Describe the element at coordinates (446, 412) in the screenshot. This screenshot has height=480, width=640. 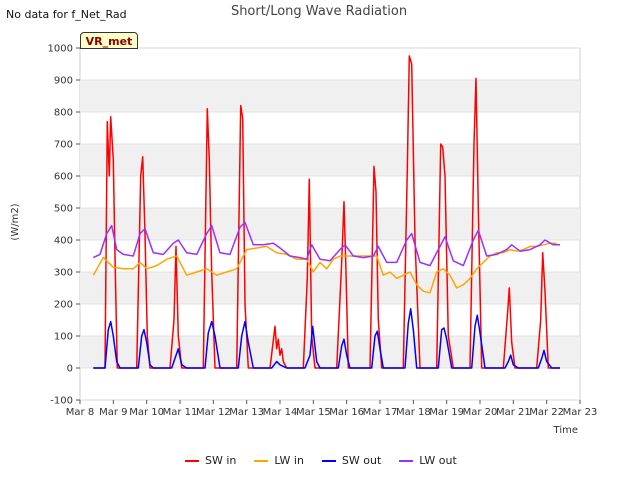
I see `x-tick-label: Mar 19` at that location.